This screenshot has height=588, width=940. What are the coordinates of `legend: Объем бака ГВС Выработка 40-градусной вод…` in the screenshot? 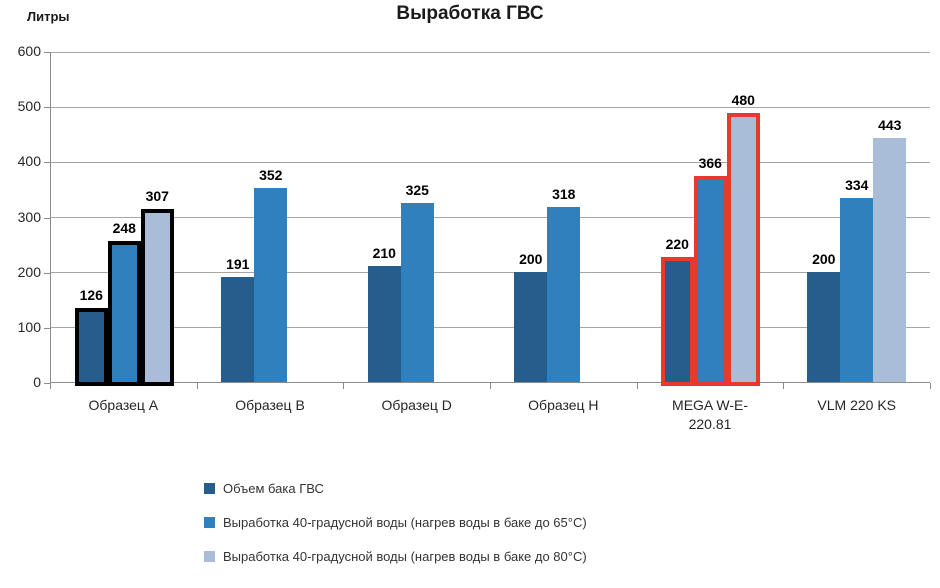 It's located at (395, 532).